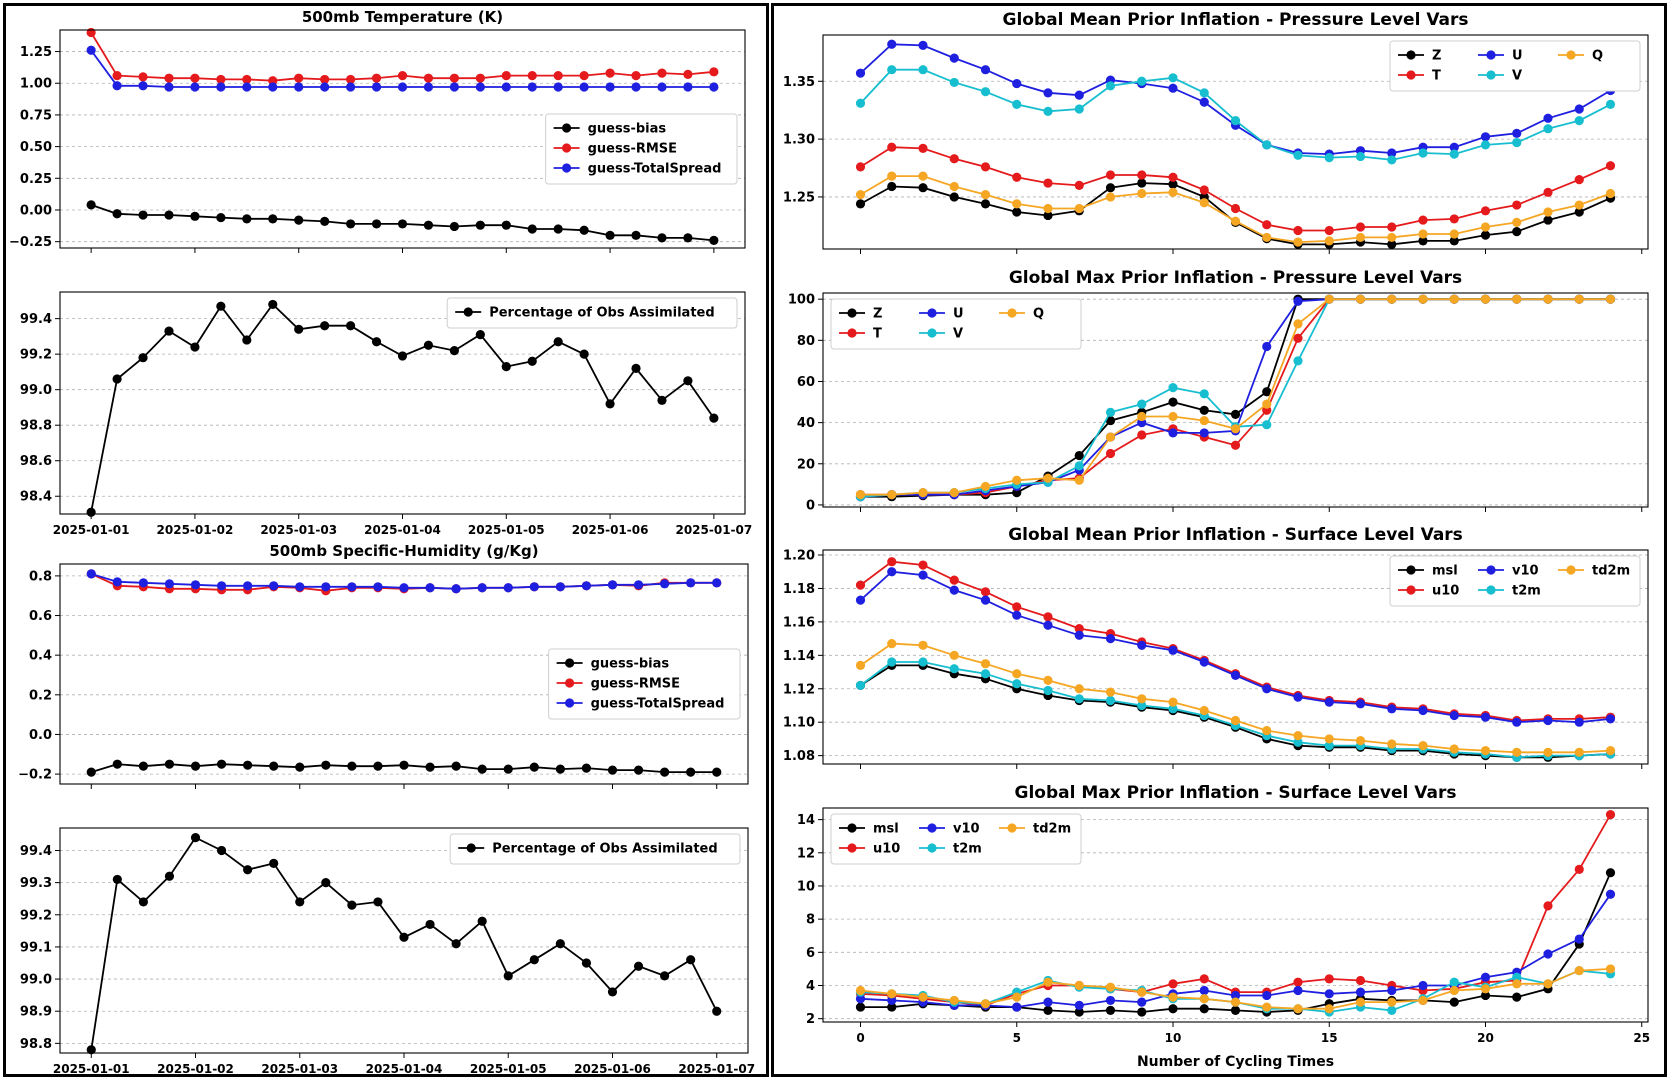 Image resolution: width=1670 pixels, height=1080 pixels. Describe the element at coordinates (1173, 1038) in the screenshot. I see `x-tick-label: 10` at that location.